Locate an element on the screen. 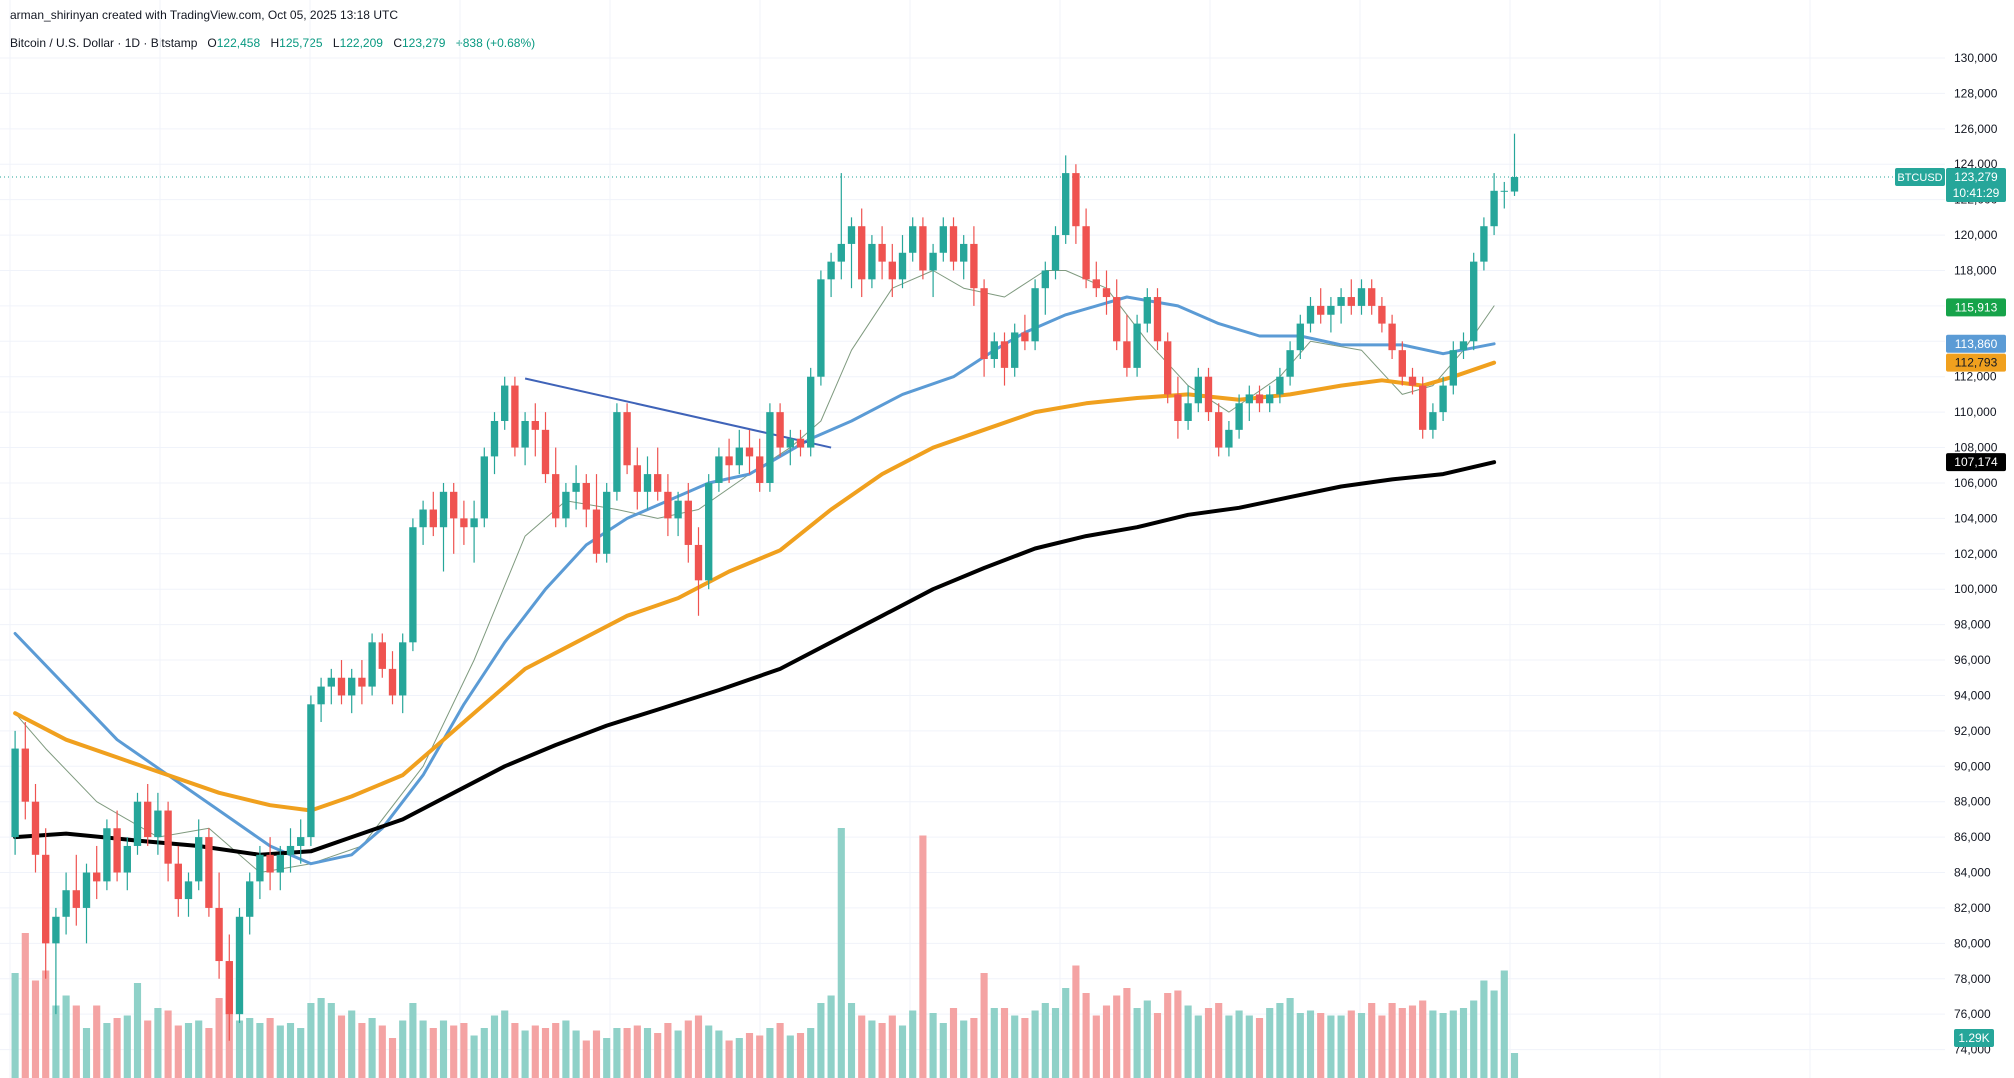  y-tick-label: 104,000 is located at coordinates (1976, 518).